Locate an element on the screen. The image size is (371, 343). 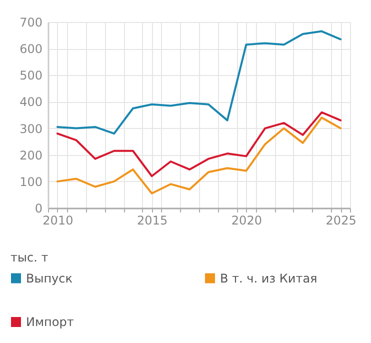
x-tick-label: 2025 is located at coordinates (341, 221).